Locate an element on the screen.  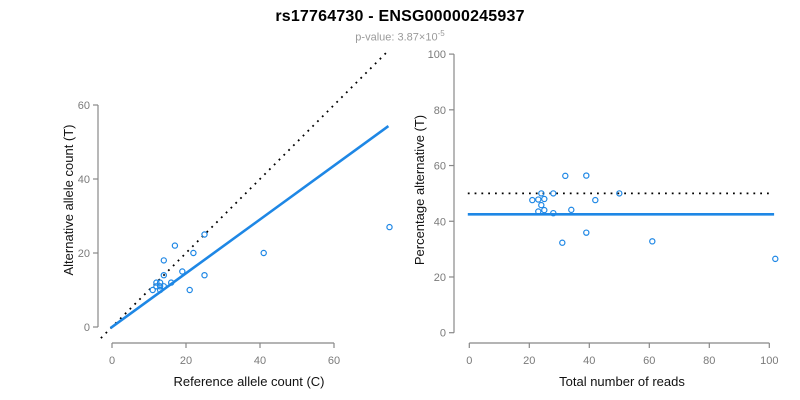
pvalue-exponent: -5 is located at coordinates (441, 33).